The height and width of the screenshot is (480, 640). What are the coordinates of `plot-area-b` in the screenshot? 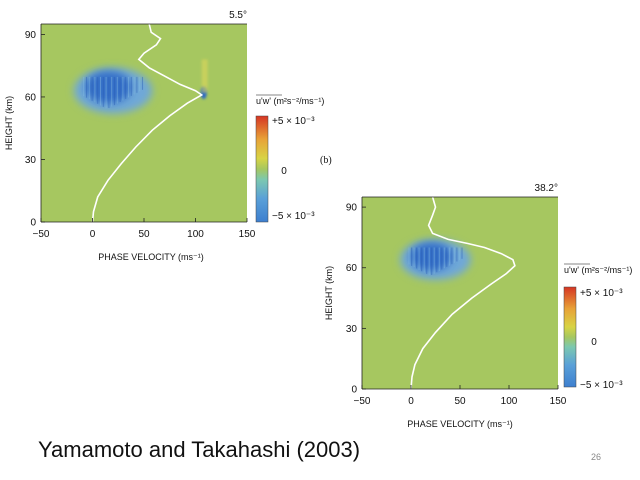 It's located at (460, 293).